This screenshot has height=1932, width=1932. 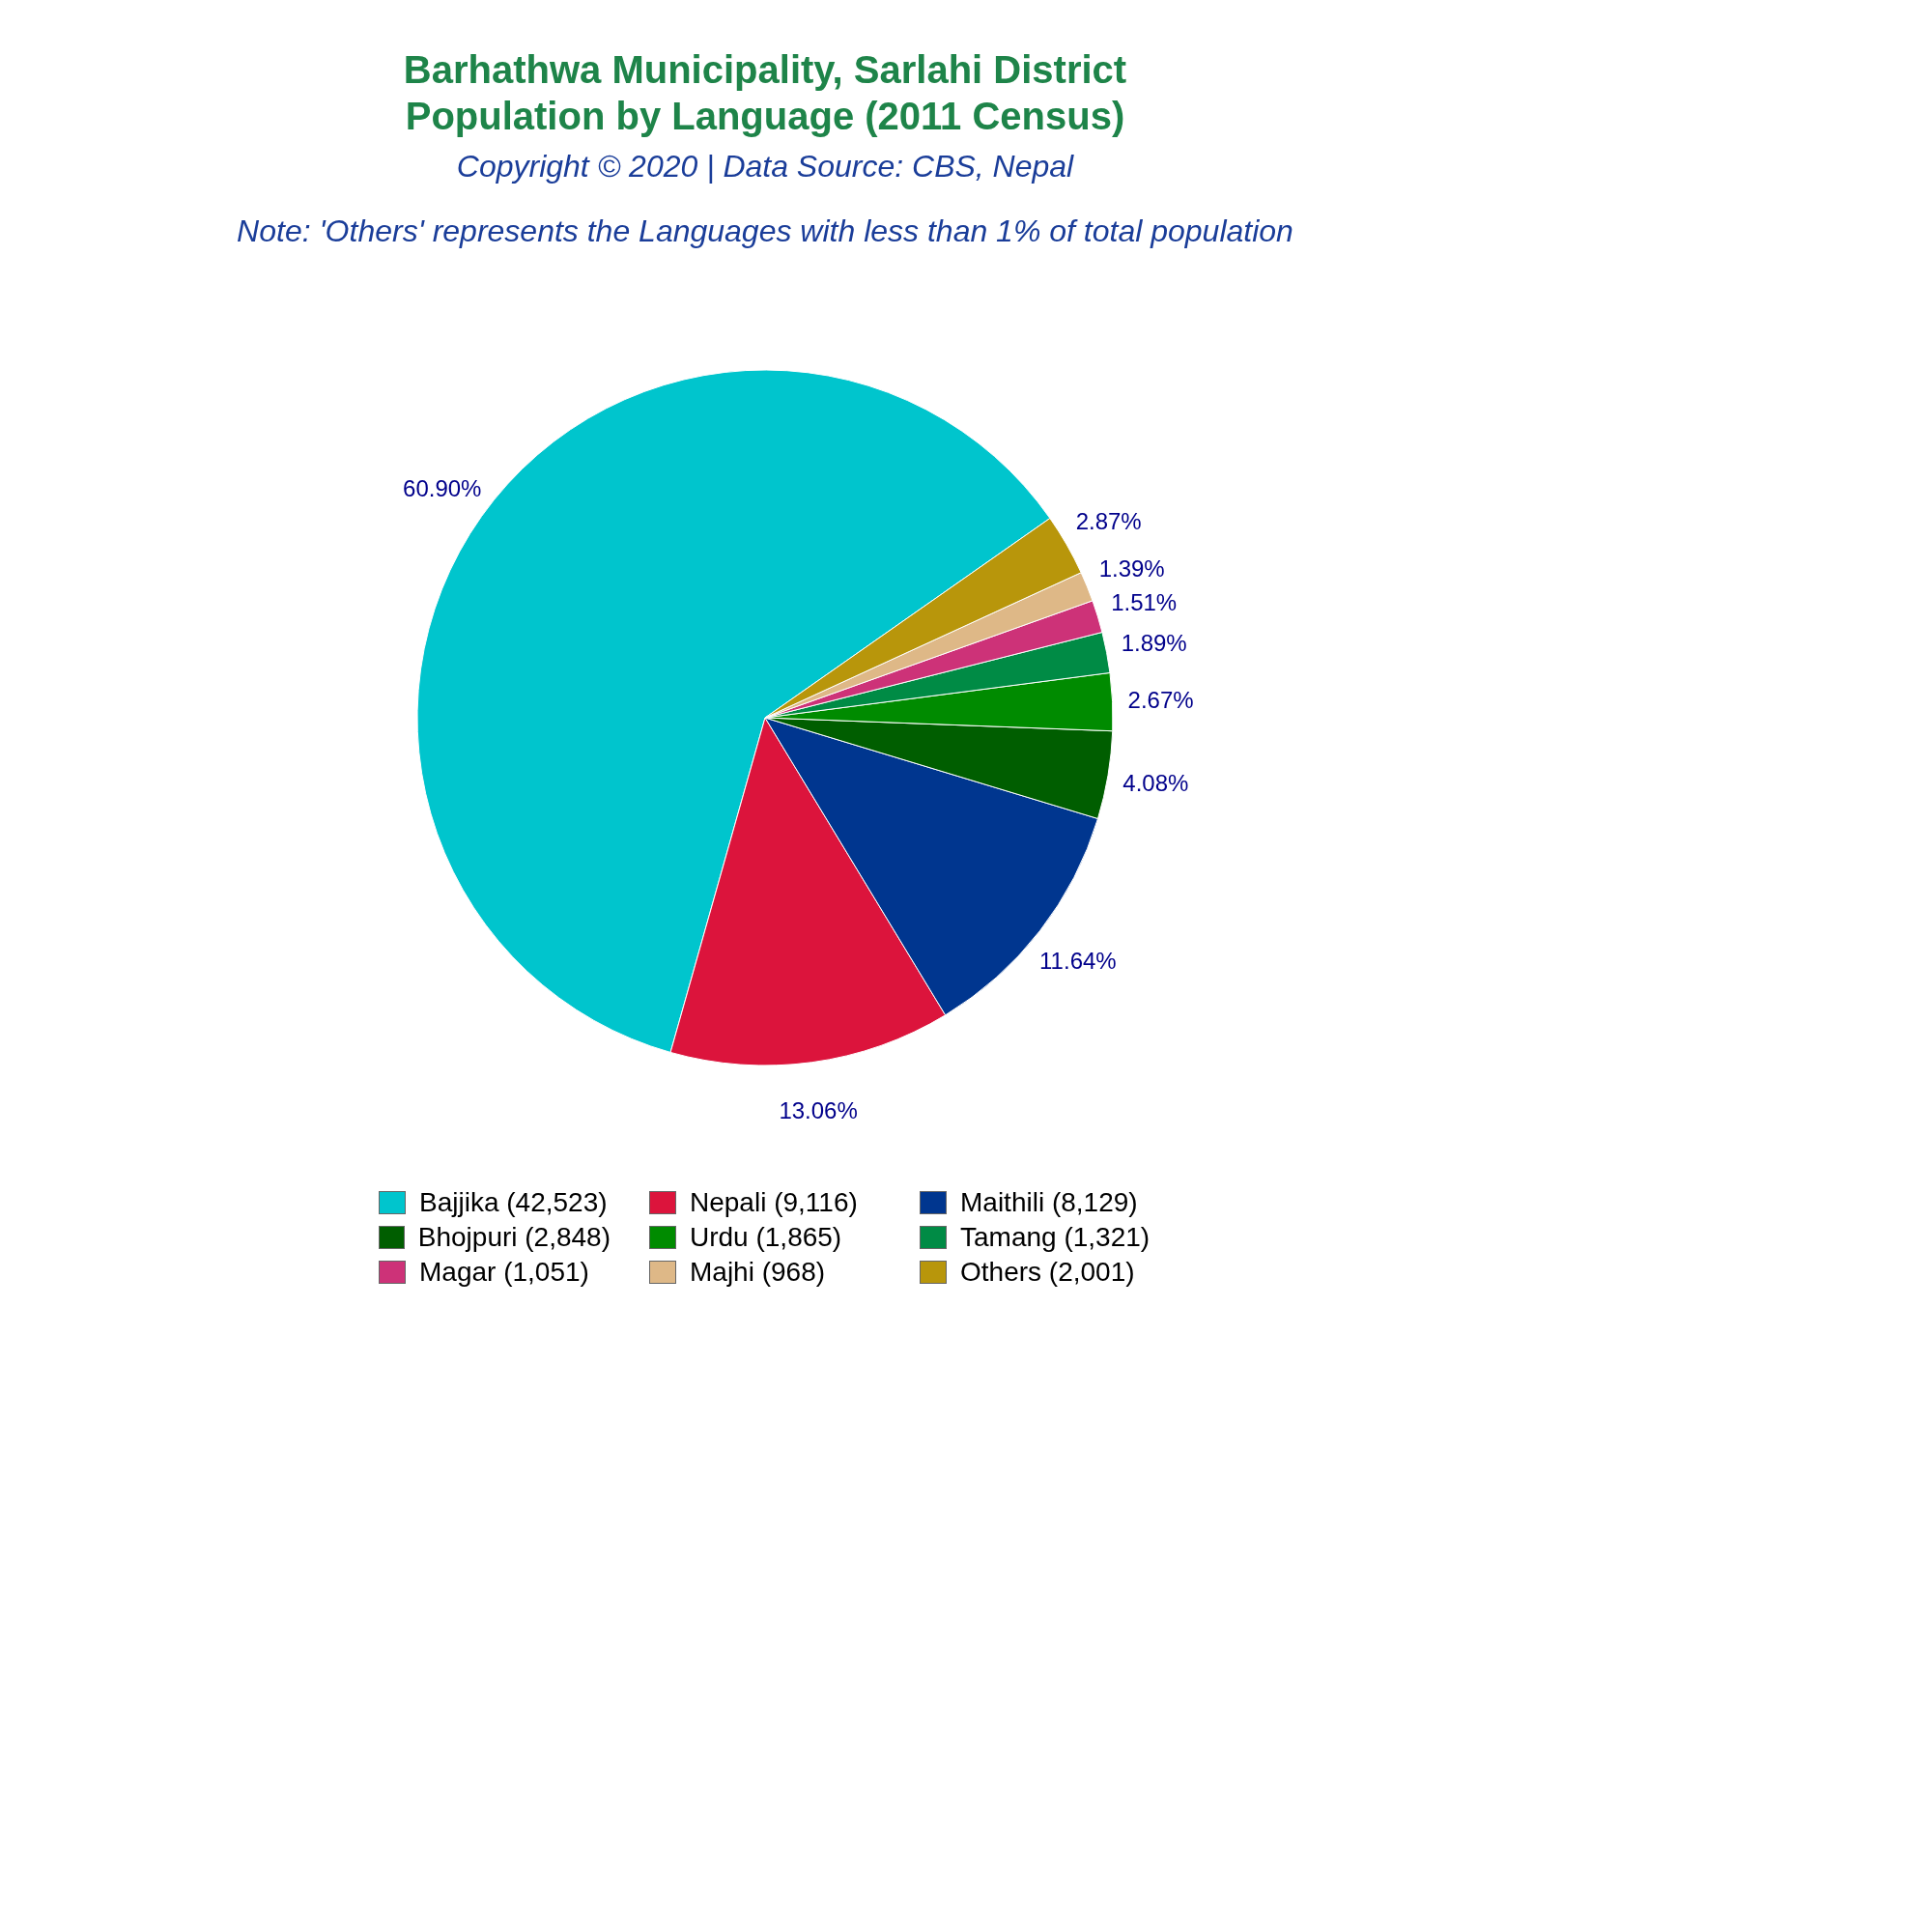 I want to click on data-label: 4.08%, so click(x=1155, y=783).